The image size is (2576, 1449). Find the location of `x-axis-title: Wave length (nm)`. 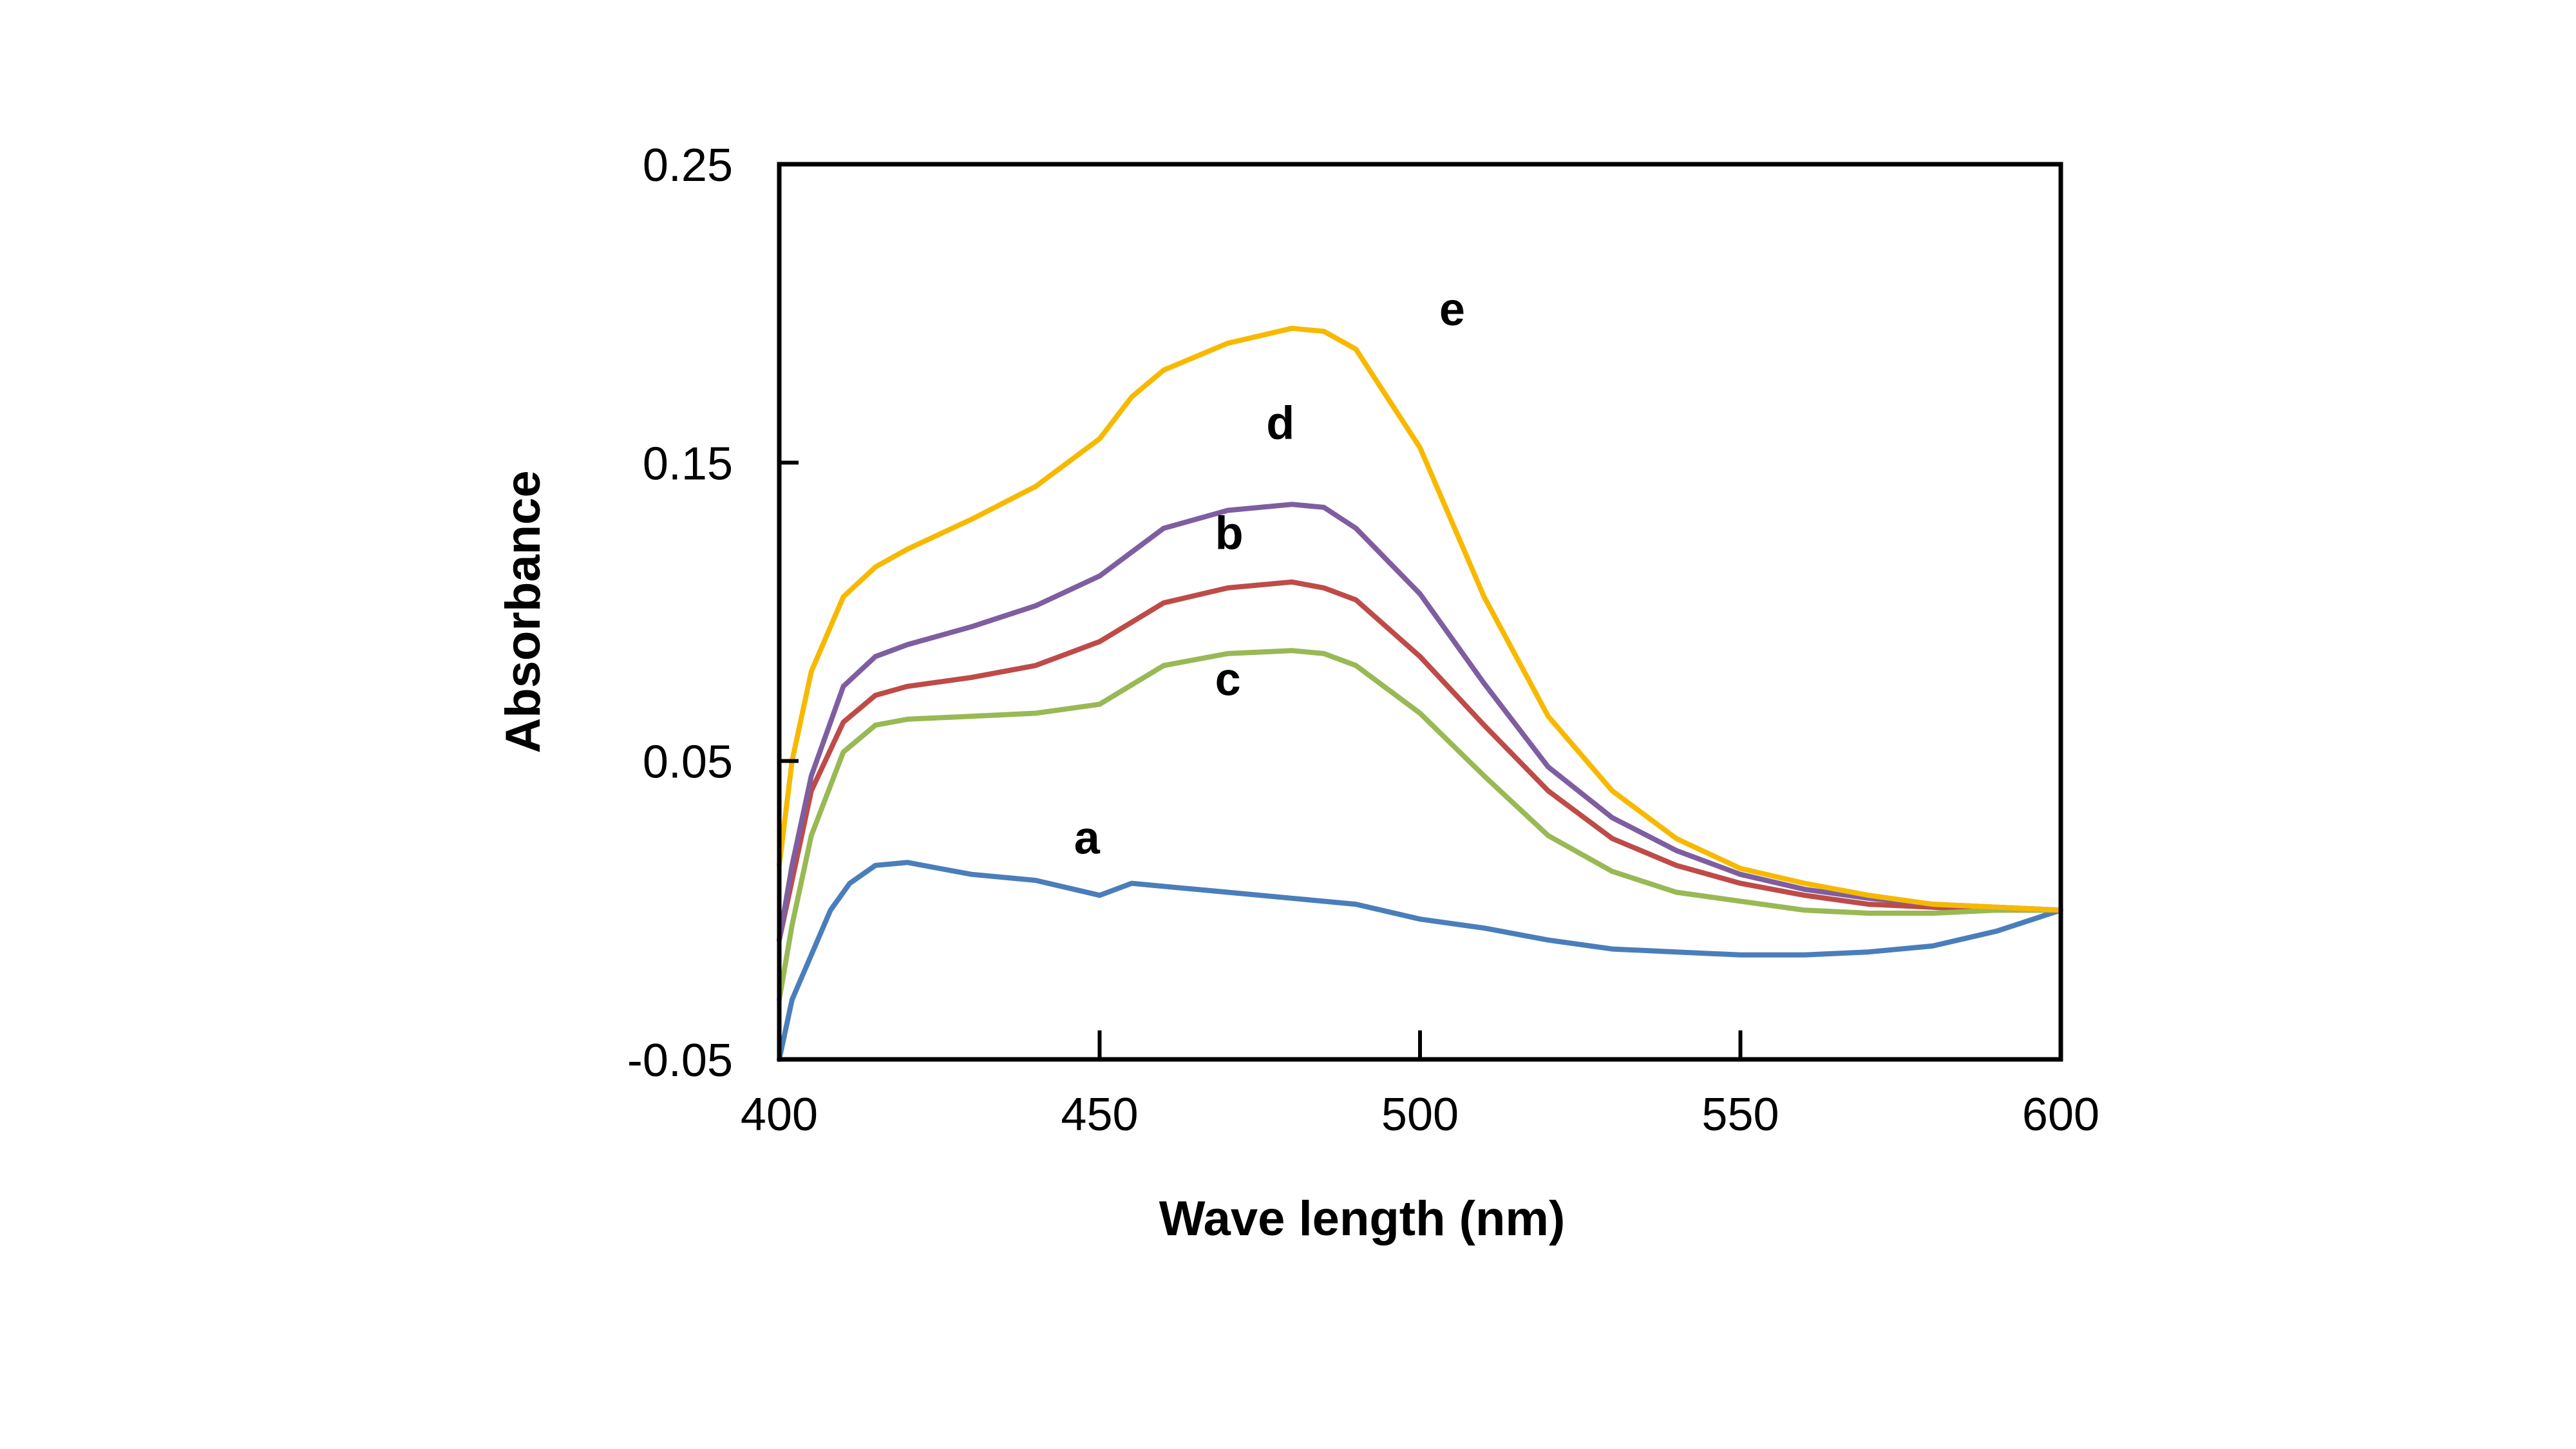

x-axis-title: Wave length (nm) is located at coordinates (1362, 1219).